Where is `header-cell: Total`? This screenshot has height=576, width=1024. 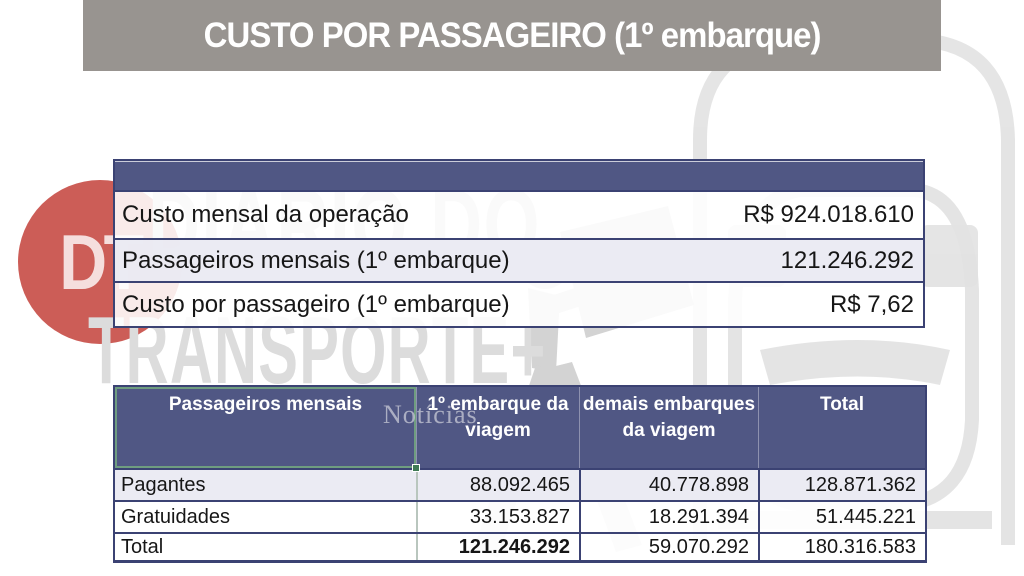 header-cell: Total is located at coordinates (841, 427).